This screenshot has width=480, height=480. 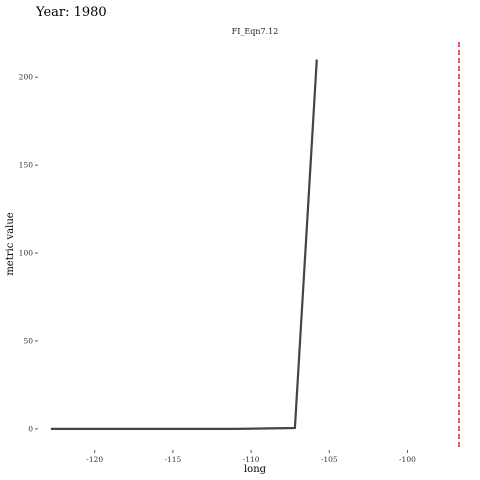 I want to click on chart-subtitle: FI_Eqn7.12, so click(x=255, y=31).